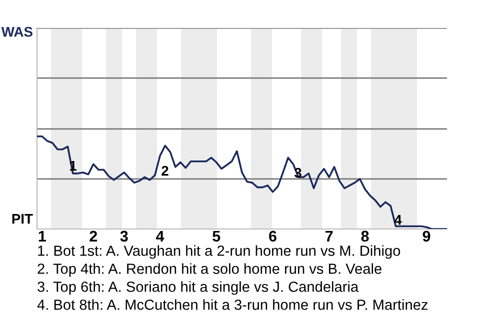 This screenshot has width=480, height=320. Describe the element at coordinates (22, 219) in the screenshot. I see `text: PIT` at that location.